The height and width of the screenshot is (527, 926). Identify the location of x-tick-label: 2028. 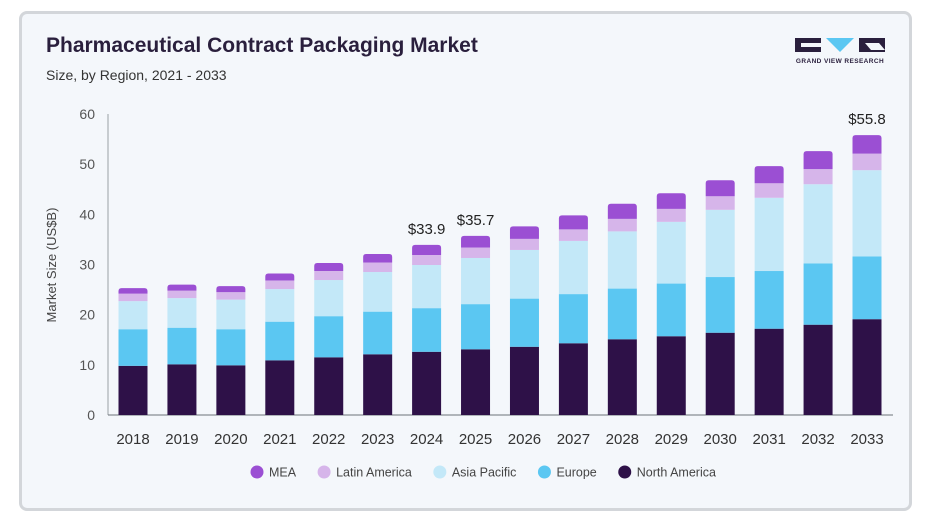
(622, 439).